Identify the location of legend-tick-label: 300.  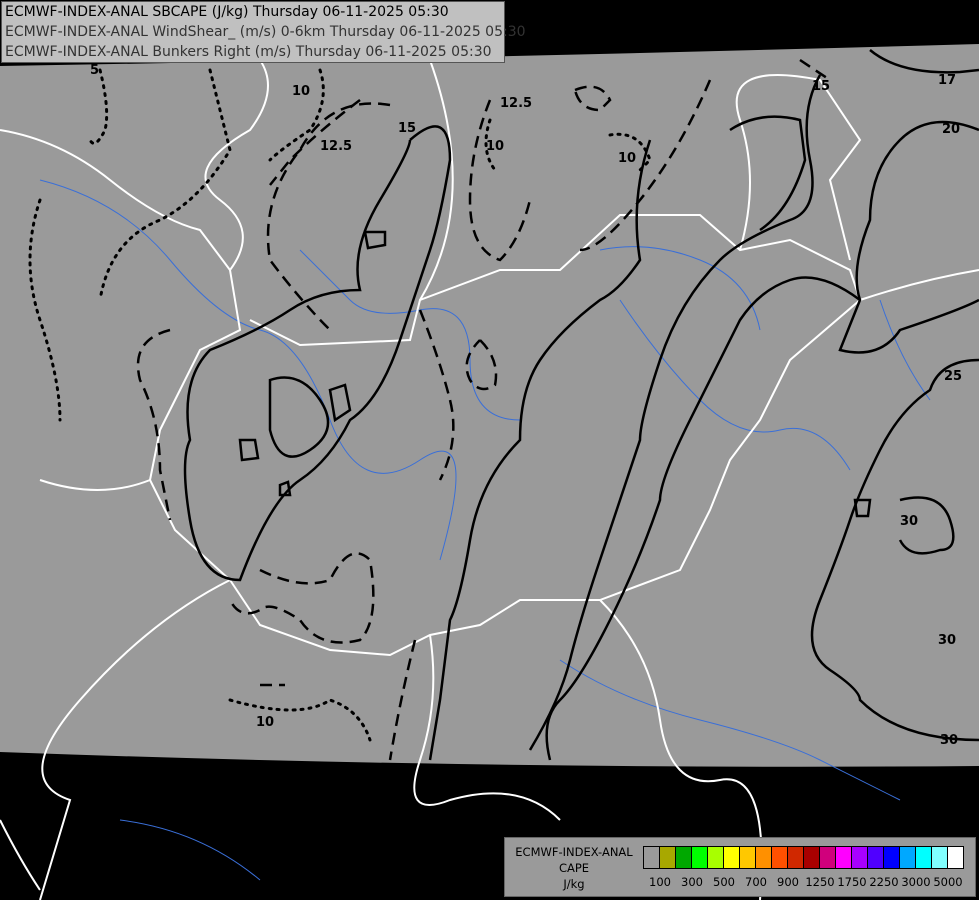
(692, 882).